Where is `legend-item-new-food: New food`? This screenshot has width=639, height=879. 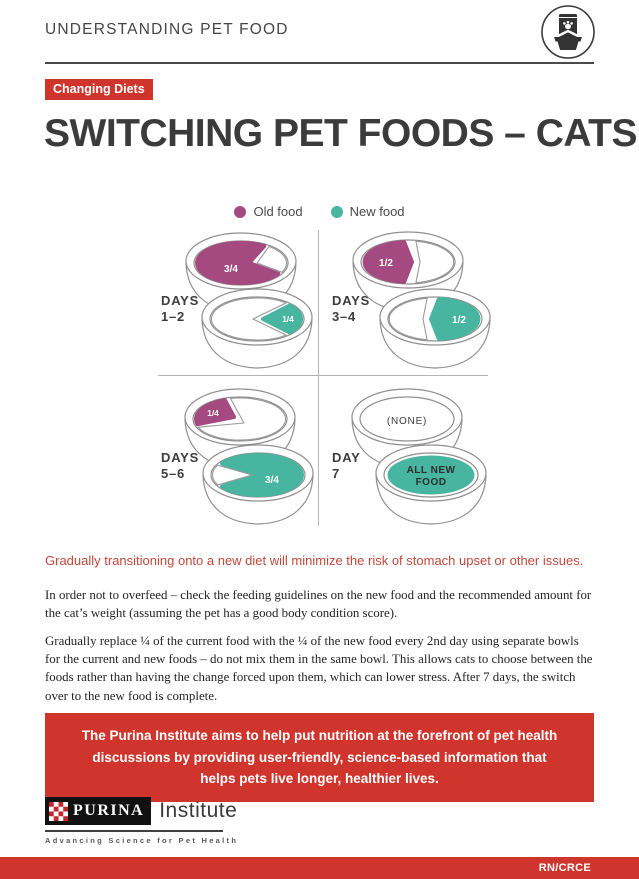 legend-item-new-food: New food is located at coordinates (367, 211).